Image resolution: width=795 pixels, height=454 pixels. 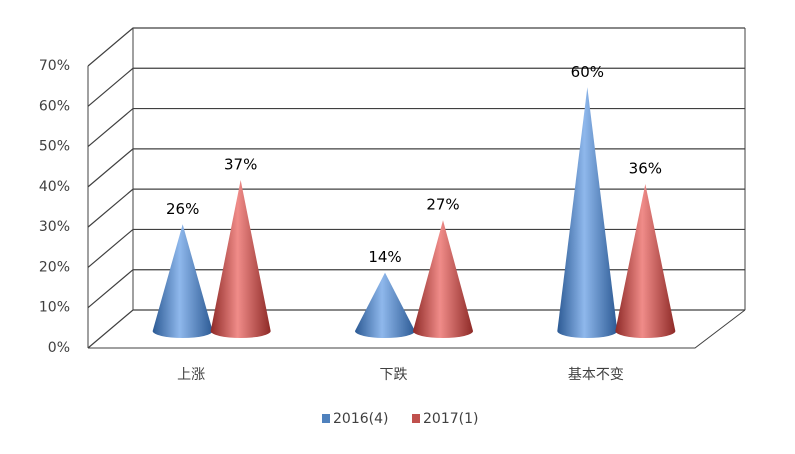 What do you see at coordinates (54, 66) in the screenshot?
I see `y-tick-label: 70%` at bounding box center [54, 66].